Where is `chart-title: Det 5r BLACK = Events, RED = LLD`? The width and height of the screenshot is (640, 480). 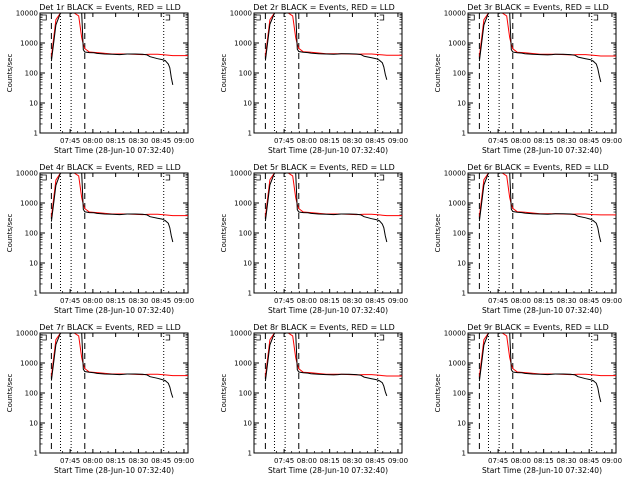 chart-title: Det 5r BLACK = Events, RED = LLD is located at coordinates (324, 167).